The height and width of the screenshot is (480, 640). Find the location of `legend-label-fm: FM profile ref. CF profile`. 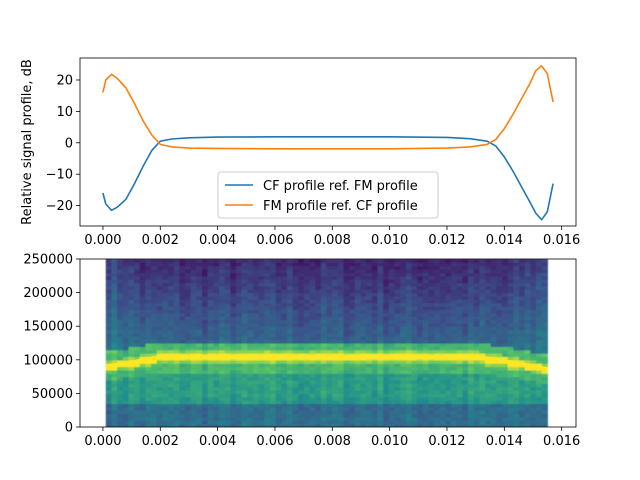

legend-label-fm: FM profile ref. CF profile is located at coordinates (340, 206).